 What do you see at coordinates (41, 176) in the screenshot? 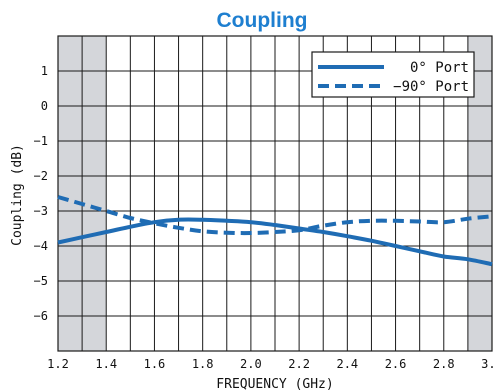
I see `y-tick-label: −2` at bounding box center [41, 176].